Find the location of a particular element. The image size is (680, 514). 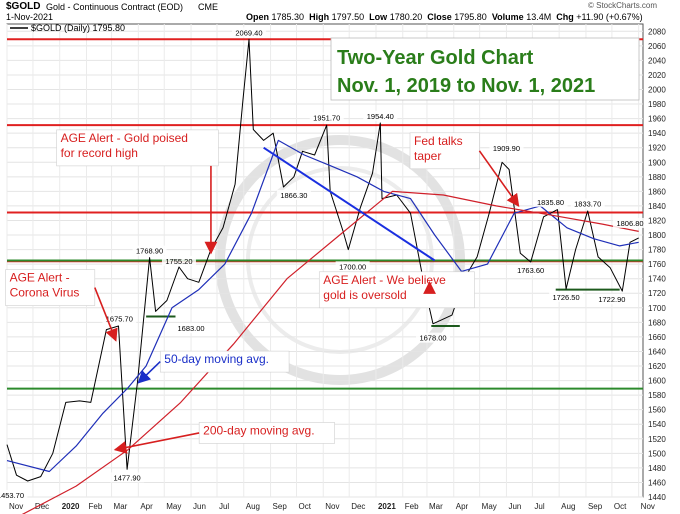

low-label: Low is located at coordinates (378, 17).